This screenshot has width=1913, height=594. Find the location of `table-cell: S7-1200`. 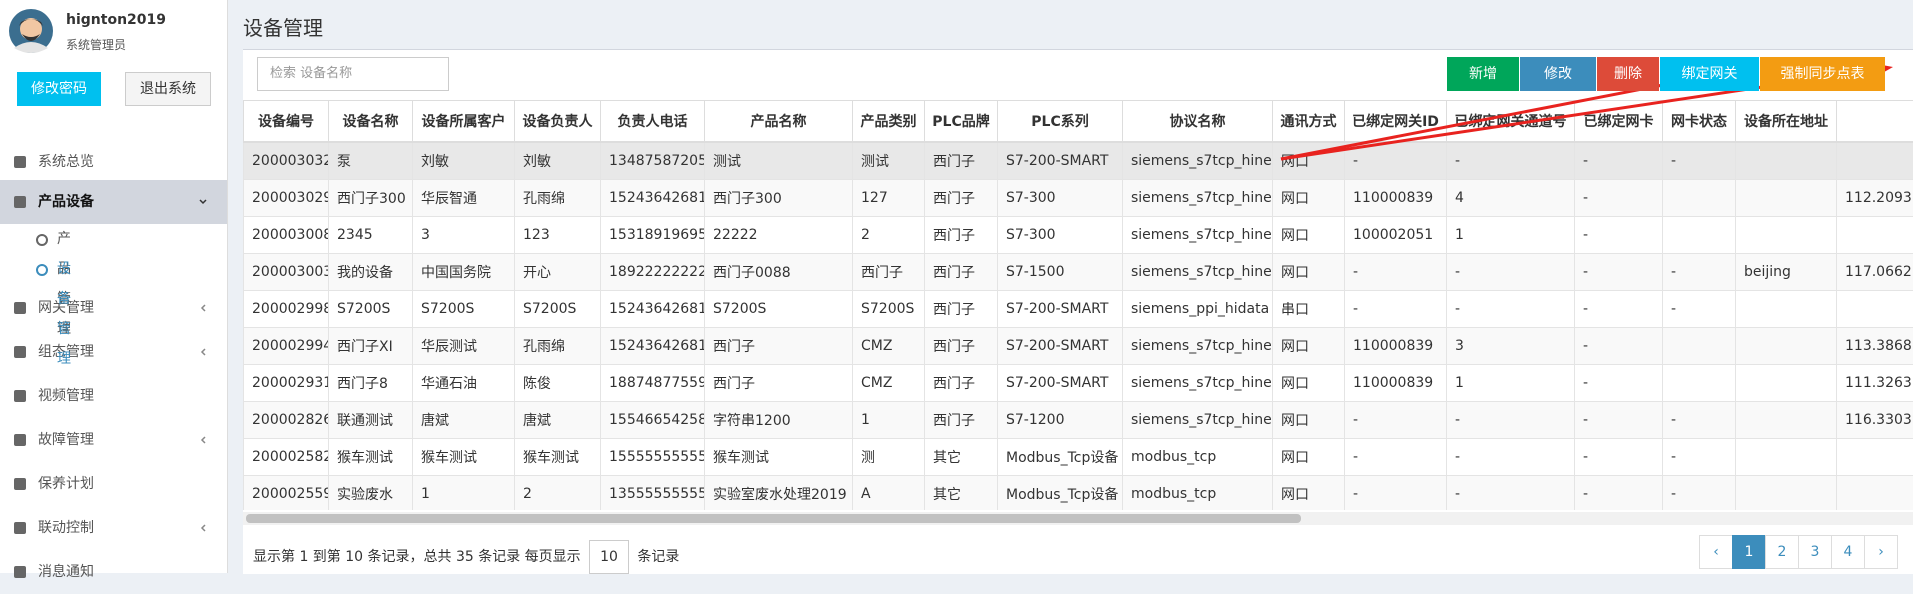

table-cell: S7-1200 is located at coordinates (1060, 420).